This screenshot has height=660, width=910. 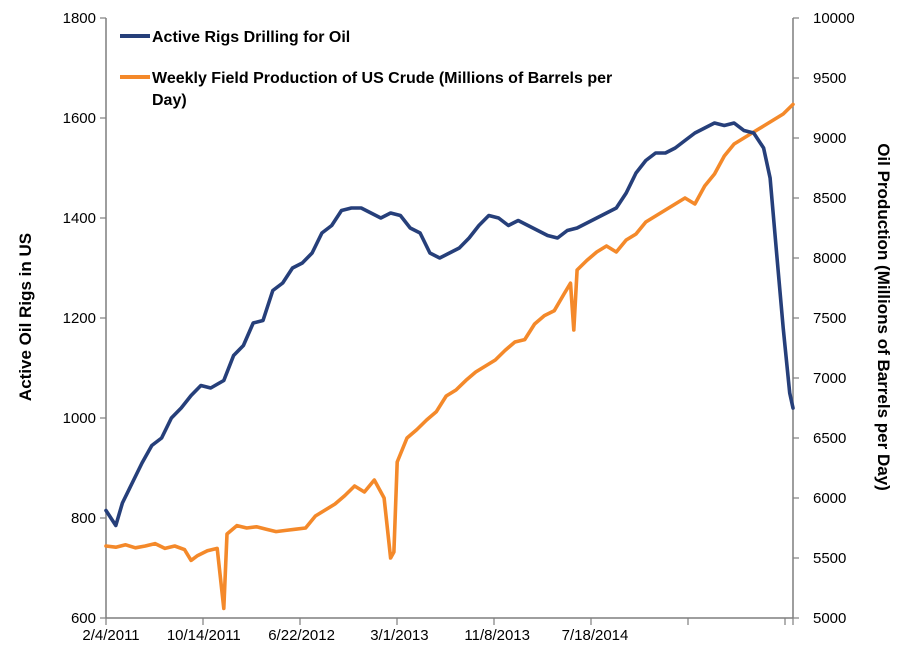 I want to click on left-axis: 600 800 1000 1200 1400 1600 1800, so click(x=84, y=318).